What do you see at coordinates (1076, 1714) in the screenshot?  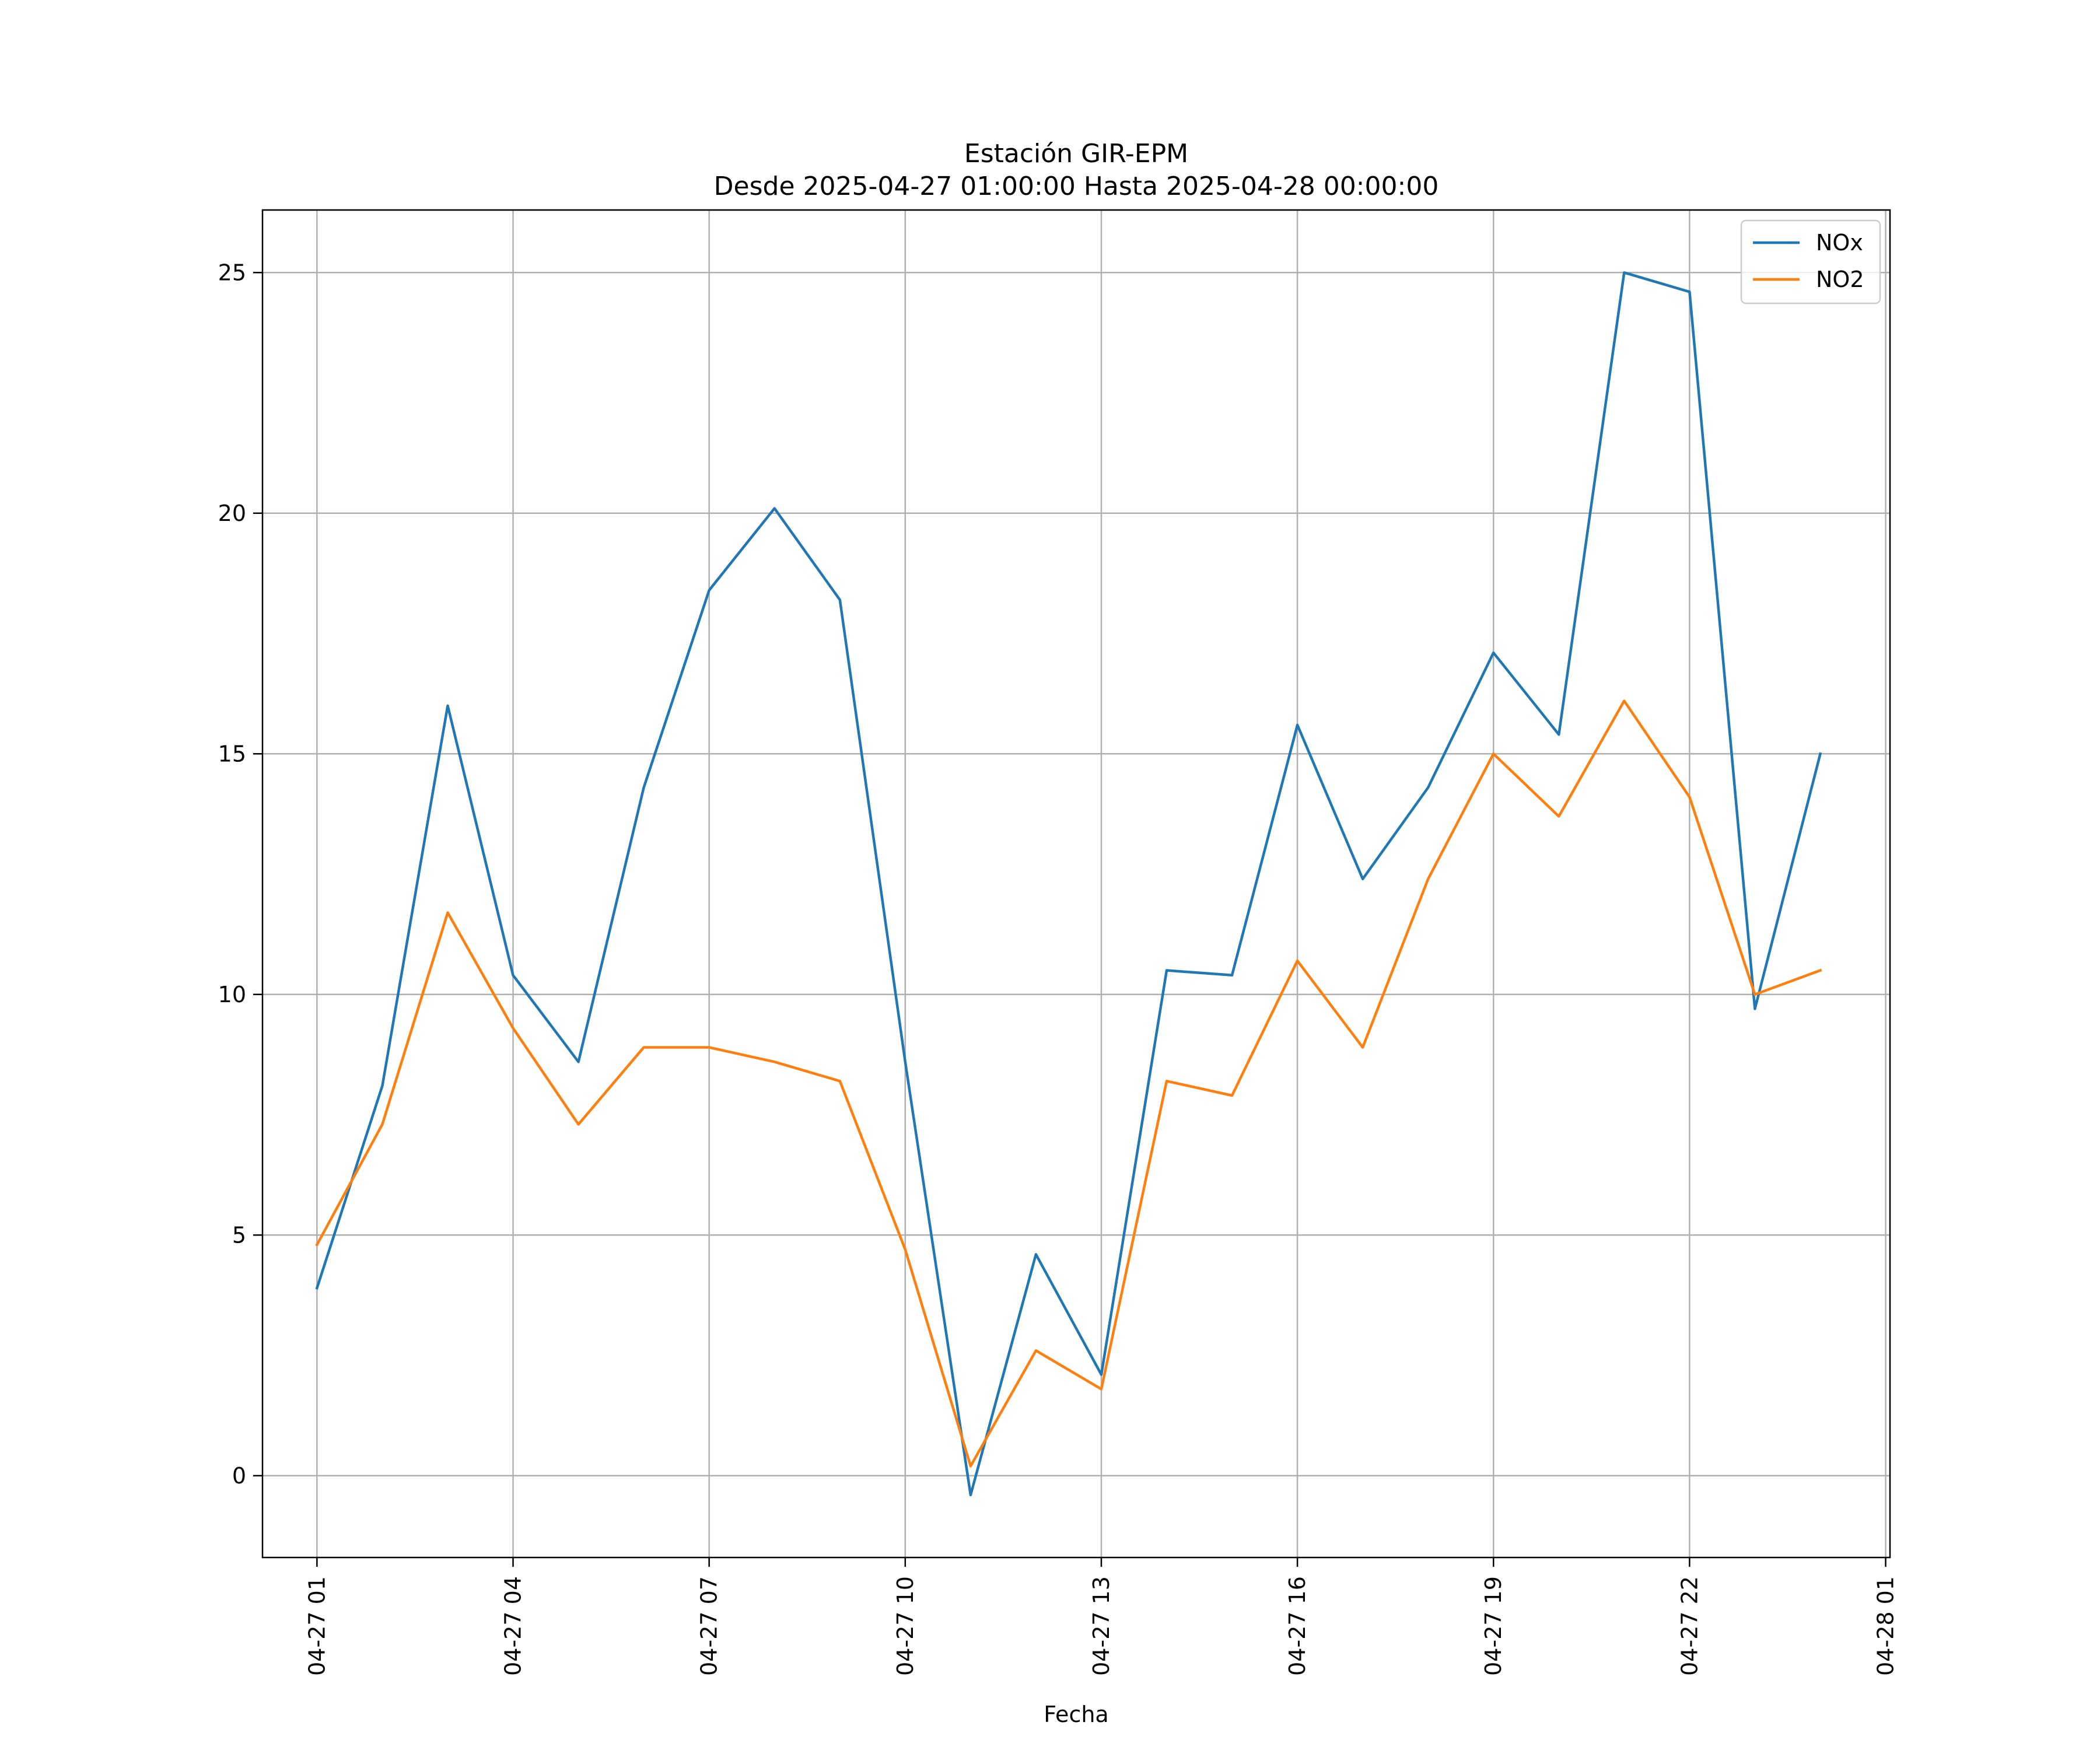 I see `x-axis-label: Fecha` at bounding box center [1076, 1714].